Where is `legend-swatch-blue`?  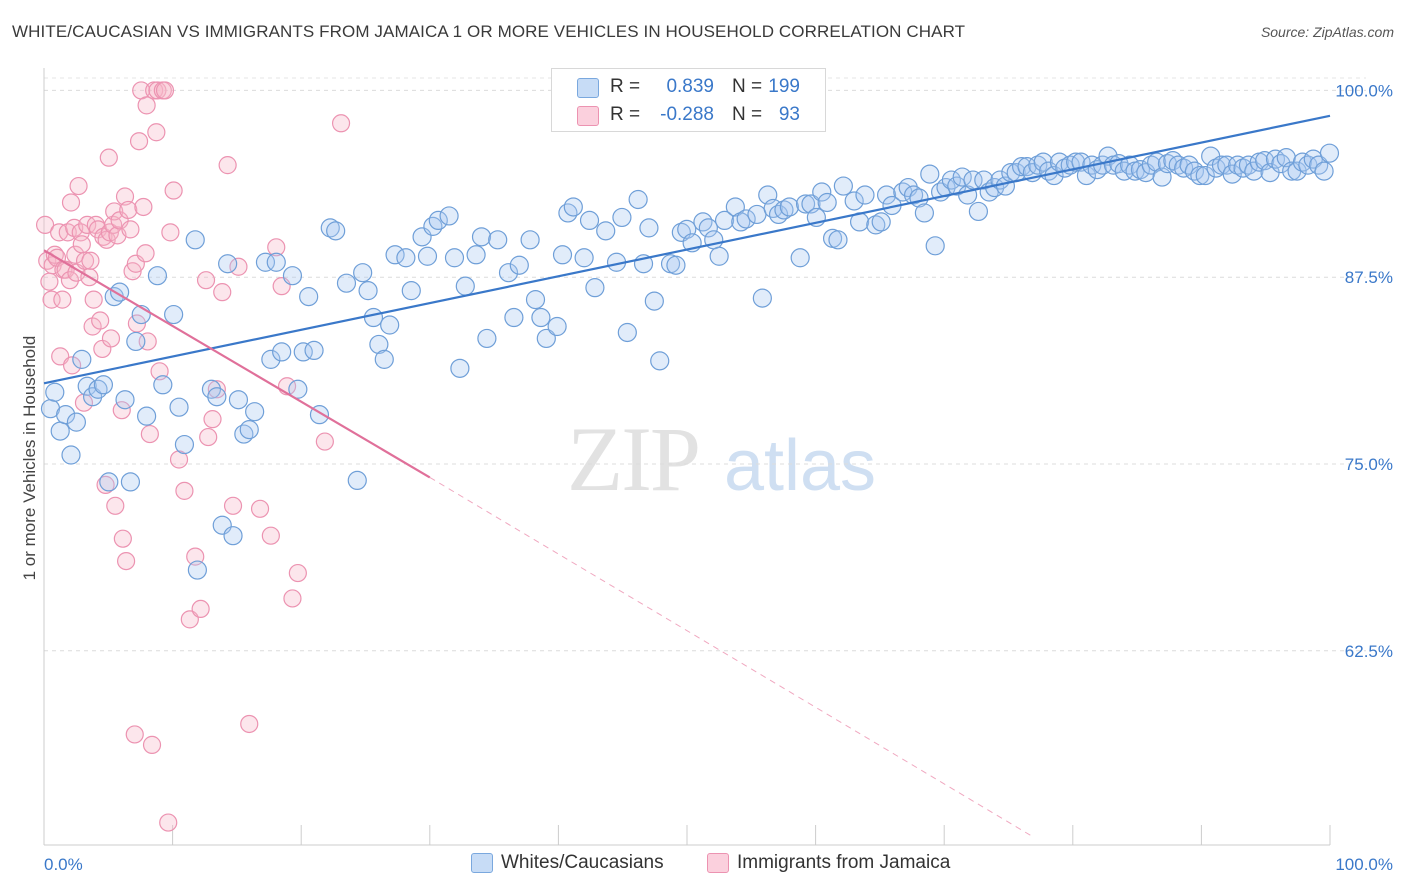
legend-swatch-blue is located at coordinates (588, 88).